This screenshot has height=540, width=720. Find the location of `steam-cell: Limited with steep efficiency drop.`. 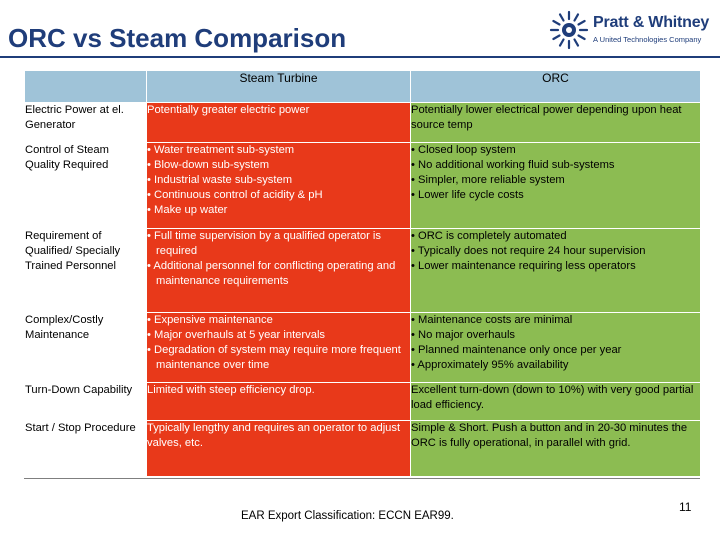

steam-cell: Limited with steep efficiency drop. is located at coordinates (278, 401).